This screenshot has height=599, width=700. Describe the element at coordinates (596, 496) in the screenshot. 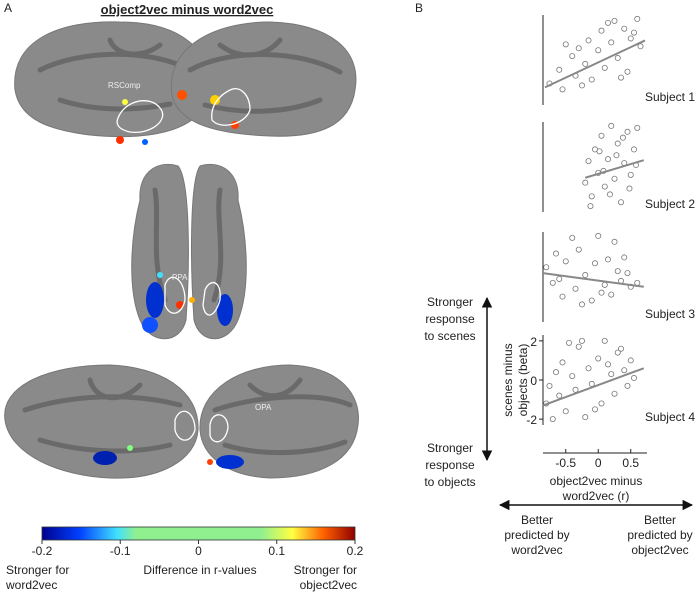

I see `line: word2vec (r)` at that location.